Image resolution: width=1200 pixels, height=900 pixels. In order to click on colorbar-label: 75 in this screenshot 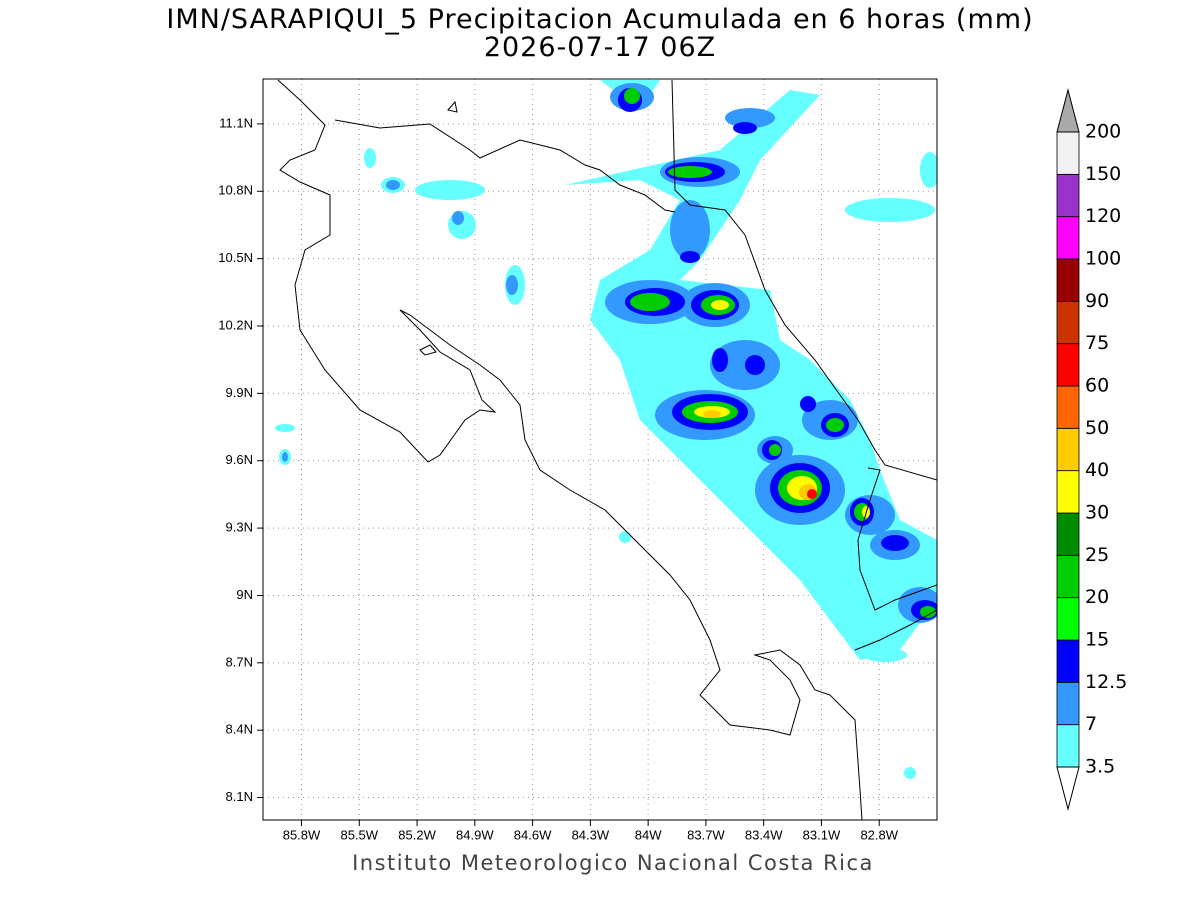, I will do `click(1097, 343)`.